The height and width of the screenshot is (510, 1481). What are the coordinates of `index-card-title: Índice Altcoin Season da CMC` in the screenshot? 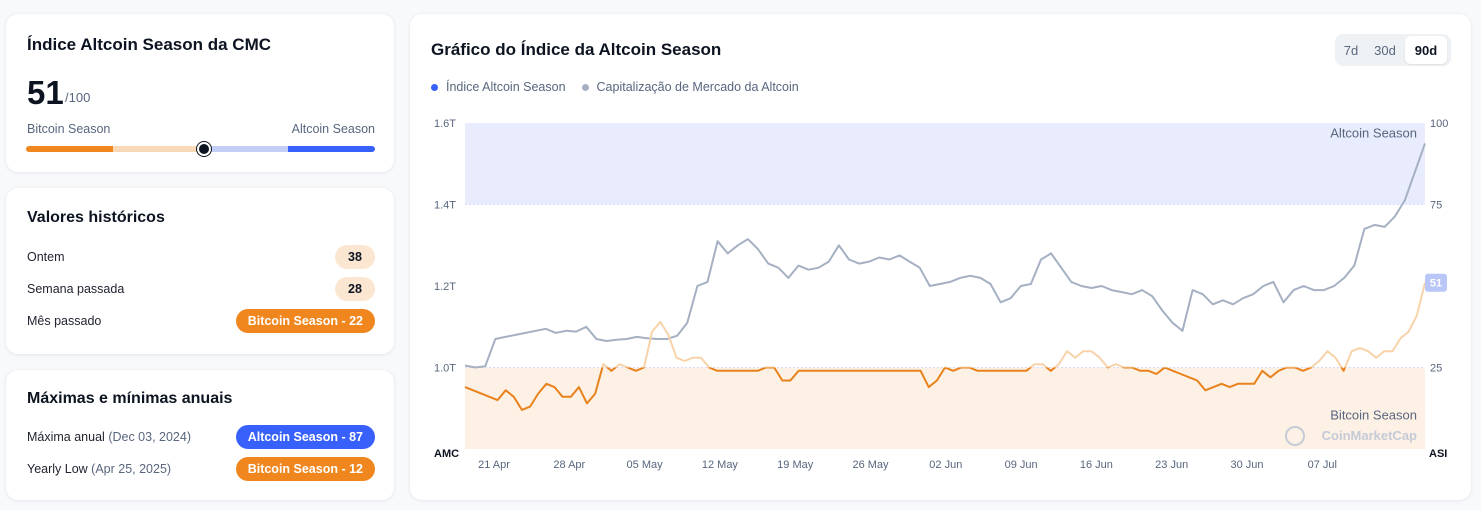 It's located at (149, 44).